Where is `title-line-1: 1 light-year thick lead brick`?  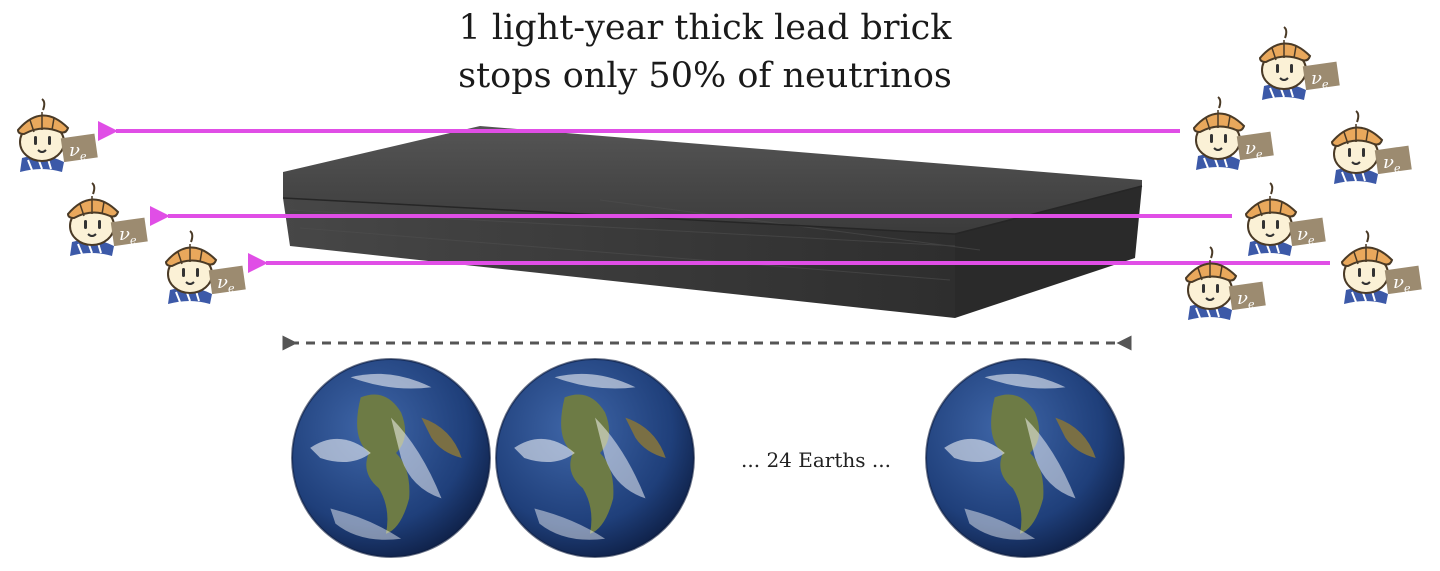 title-line-1: 1 light-year thick lead brick is located at coordinates (705, 28).